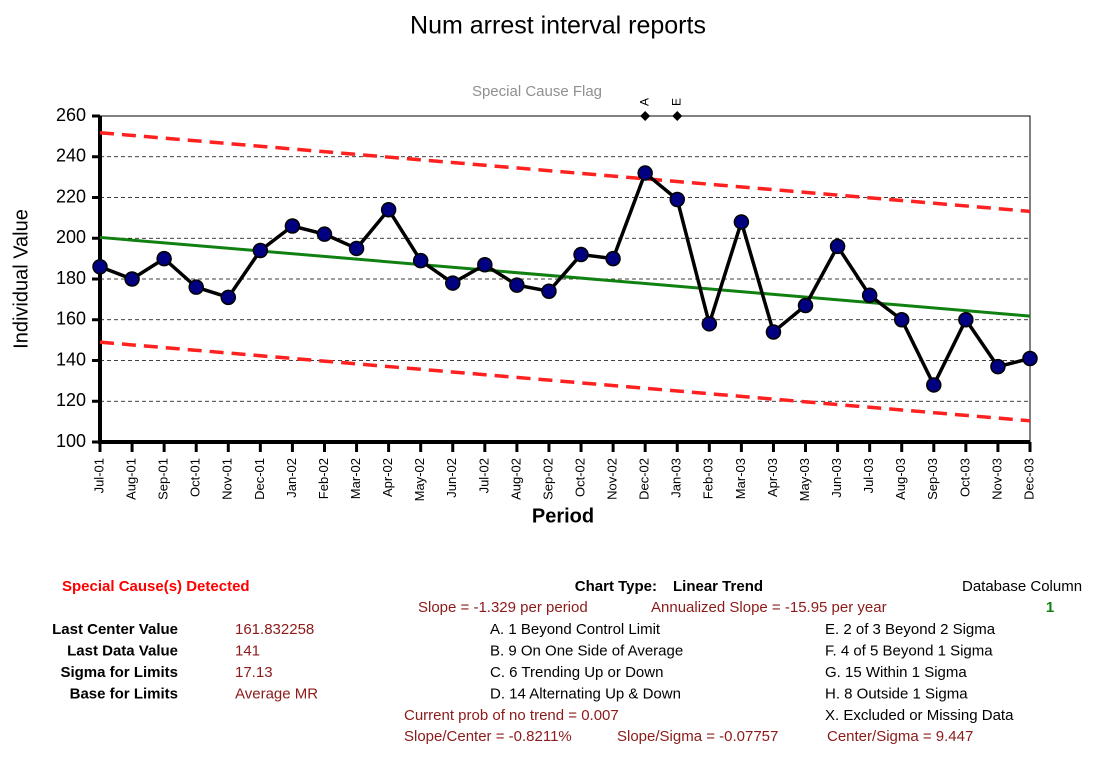  I want to click on stat-value: 161.832258, so click(274, 629).